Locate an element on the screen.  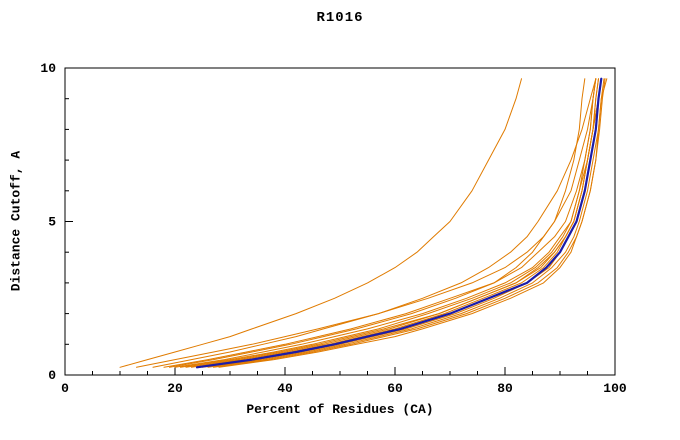
svg-text: 60 is located at coordinates (395, 388).